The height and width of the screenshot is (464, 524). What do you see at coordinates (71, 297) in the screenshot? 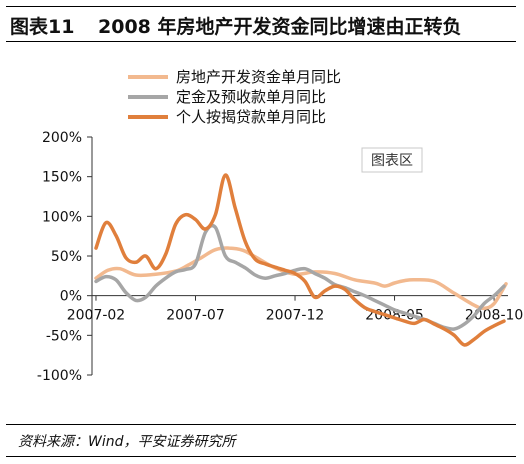
I see `y-tick-label: 0%` at bounding box center [71, 297].